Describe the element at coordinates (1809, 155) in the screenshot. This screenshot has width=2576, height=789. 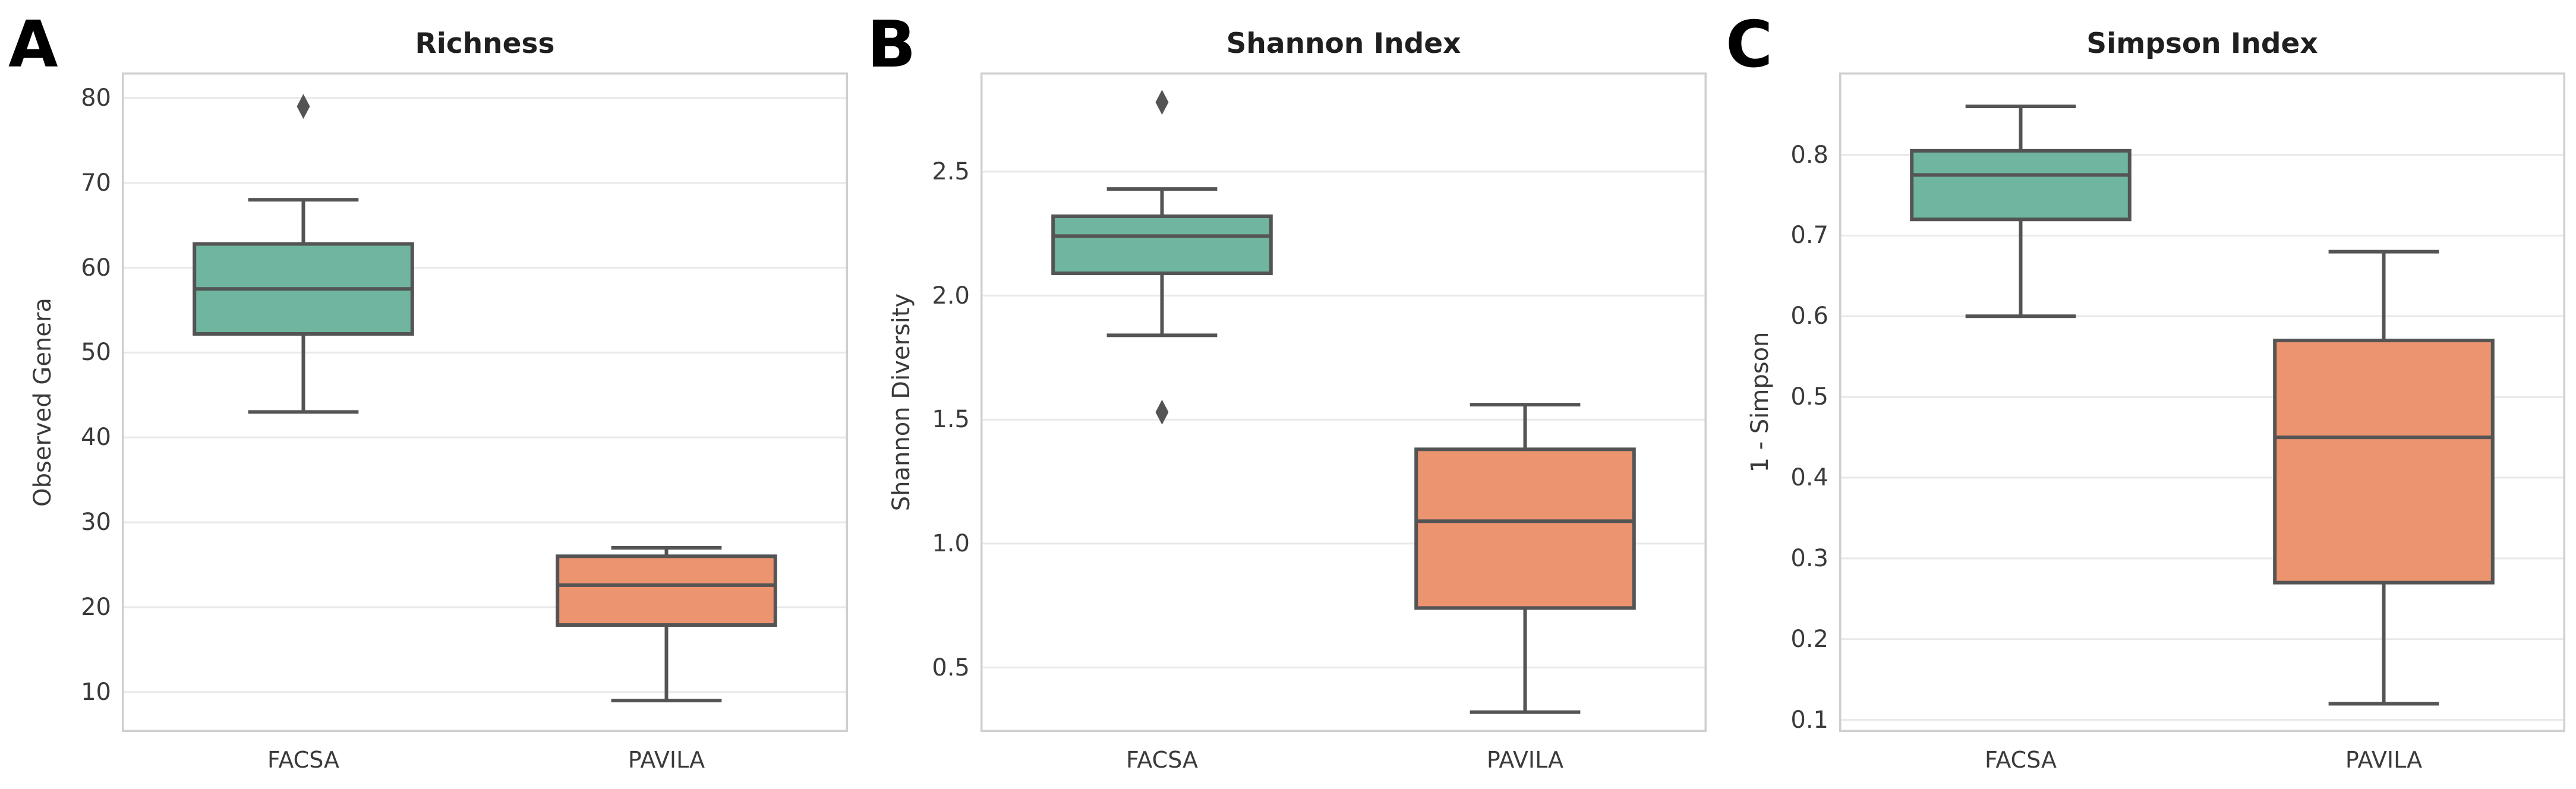
I see `y-tick-label: 0.8` at that location.